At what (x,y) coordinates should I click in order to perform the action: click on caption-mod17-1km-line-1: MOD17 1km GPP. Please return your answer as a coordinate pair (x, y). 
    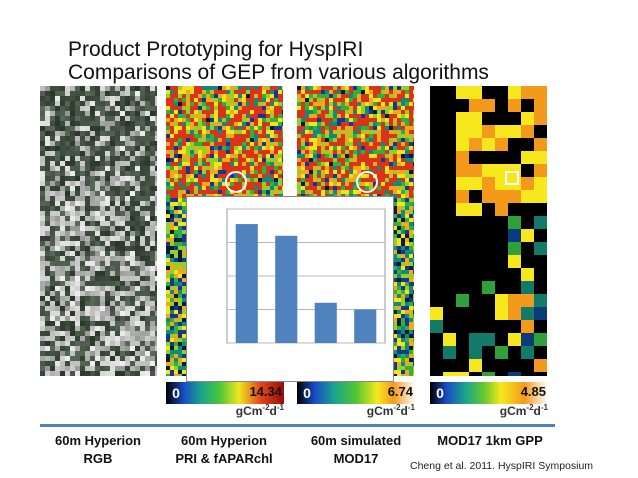
    Looking at the image, I should click on (490, 440).